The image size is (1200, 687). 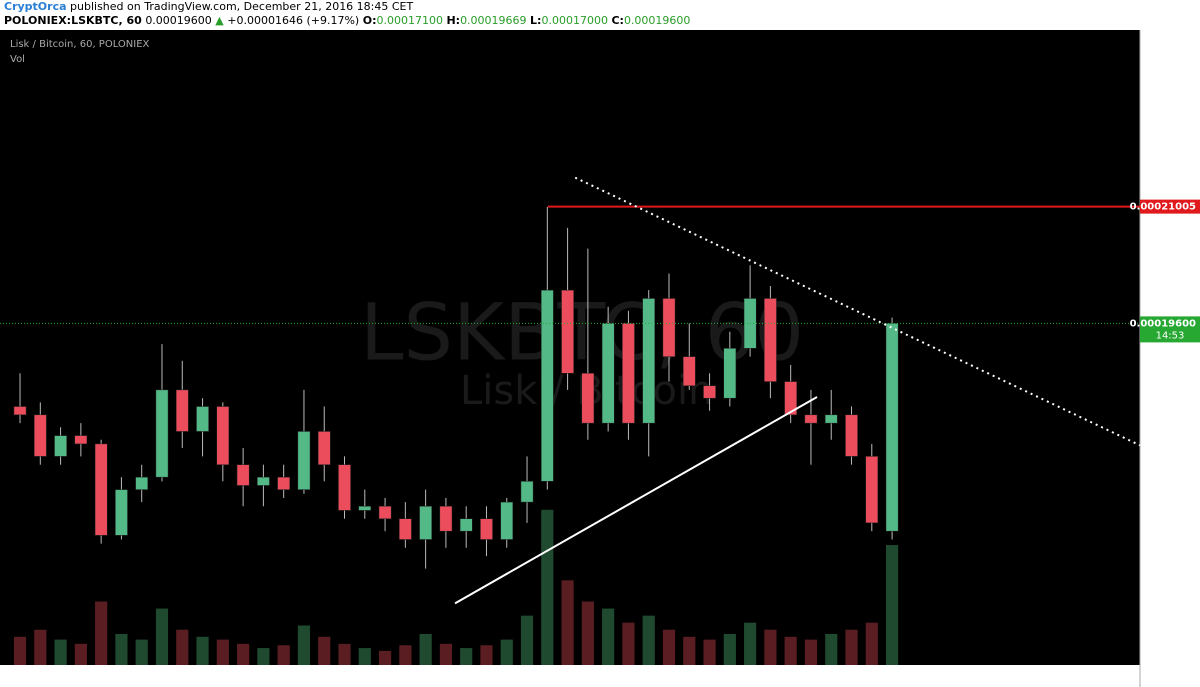 What do you see at coordinates (178, 20) in the screenshot?
I see `last: 0.00019600` at bounding box center [178, 20].